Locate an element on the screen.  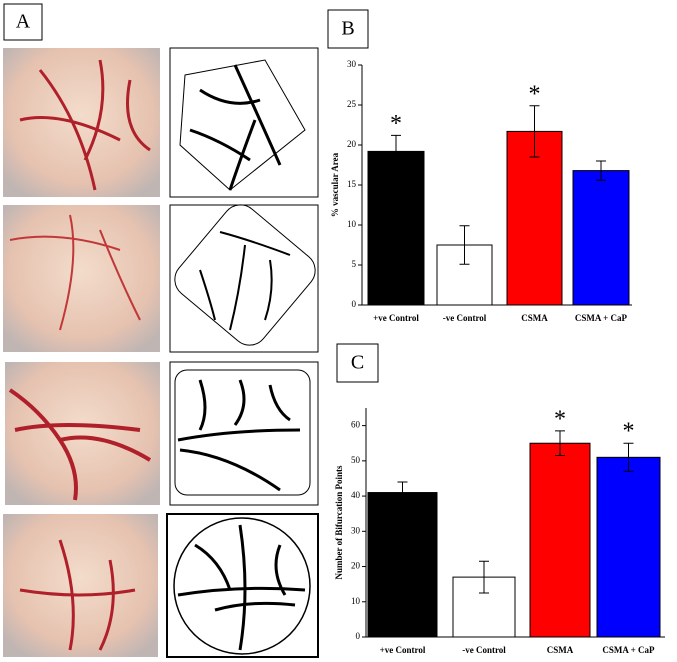
y-axis-label: Number of Bifurcation Points is located at coordinates (339, 522).